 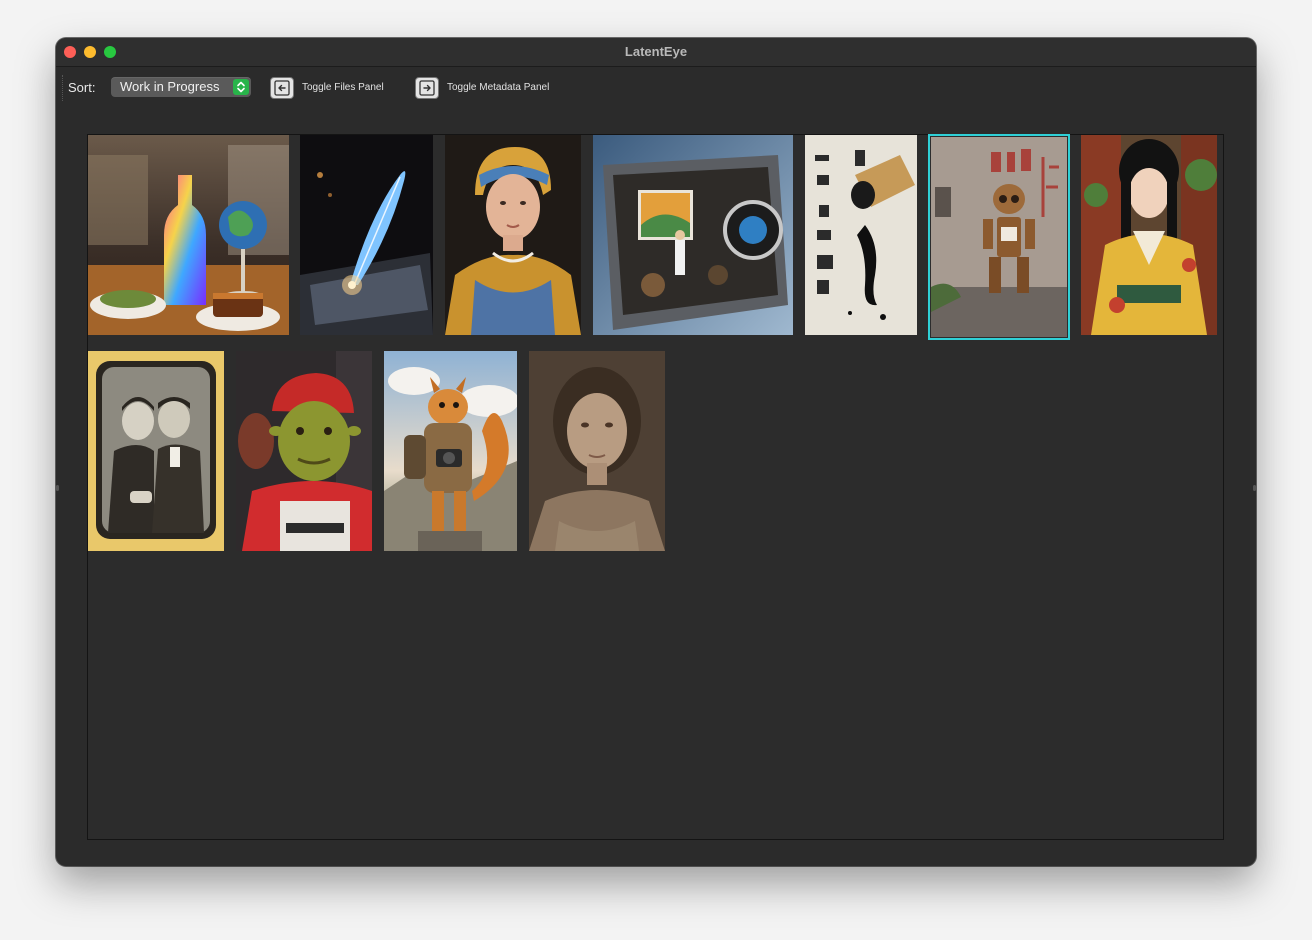 I want to click on sort-label: Sort:, so click(x=82, y=87).